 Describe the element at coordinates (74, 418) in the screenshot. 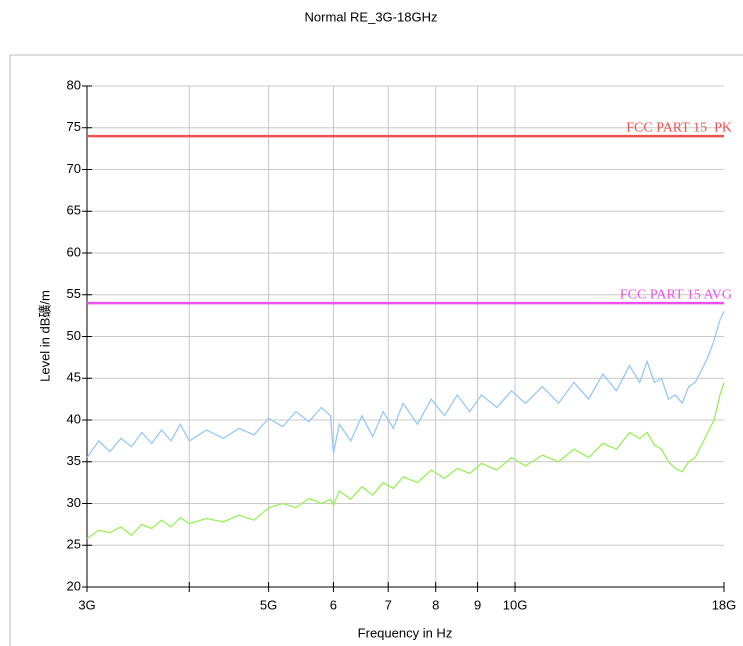

I see `y-tick-label: 40` at that location.